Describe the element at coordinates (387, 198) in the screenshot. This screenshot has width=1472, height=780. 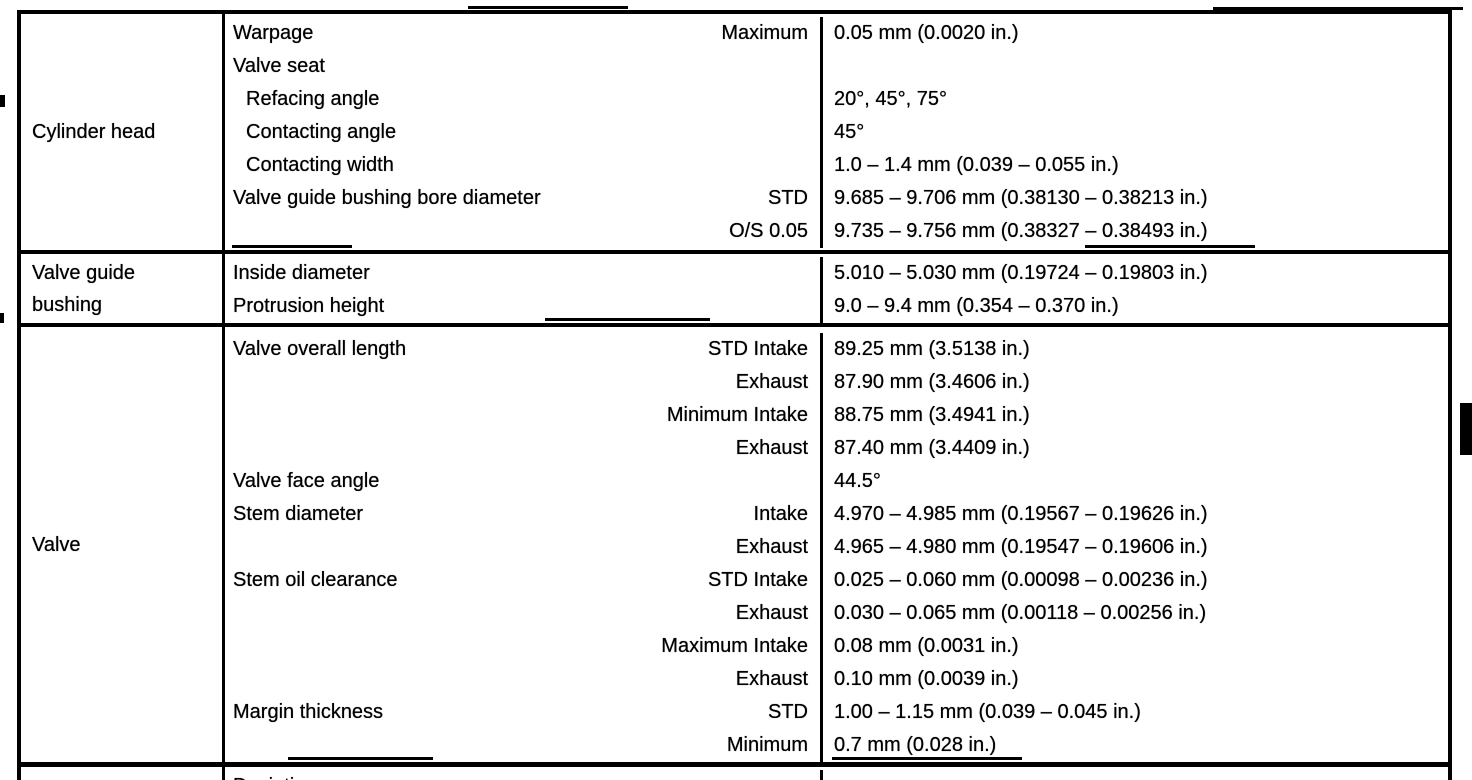
I see `spec-item-label: Valve guide bushing bore diameter` at that location.